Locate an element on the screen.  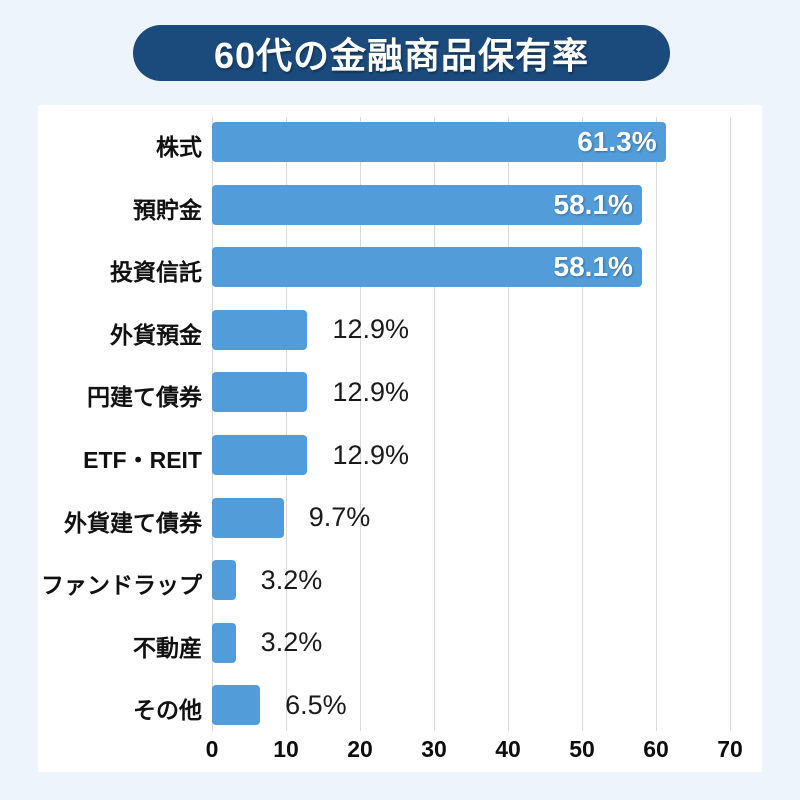
category-label: 外貨預金 is located at coordinates (156, 334).